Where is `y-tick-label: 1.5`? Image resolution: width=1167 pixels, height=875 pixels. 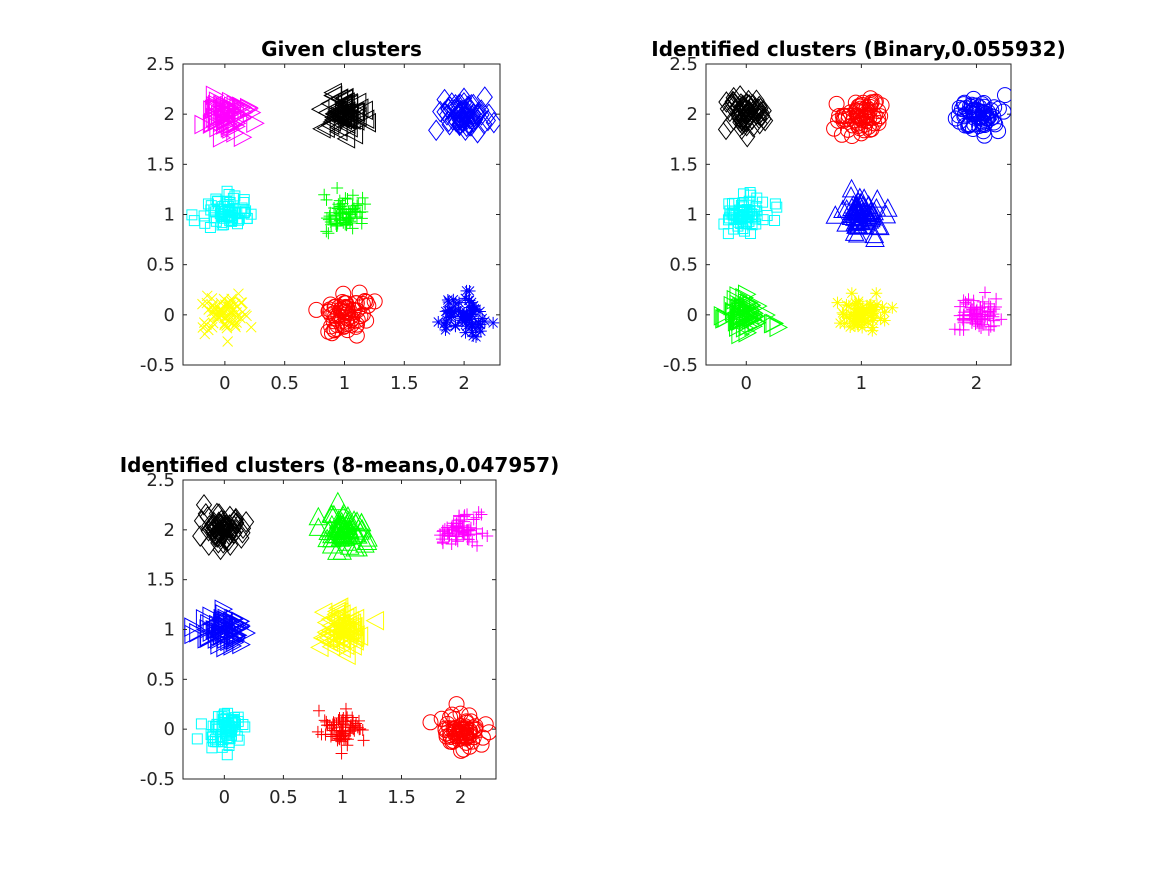 y-tick-label: 1.5 is located at coordinates (160, 580).